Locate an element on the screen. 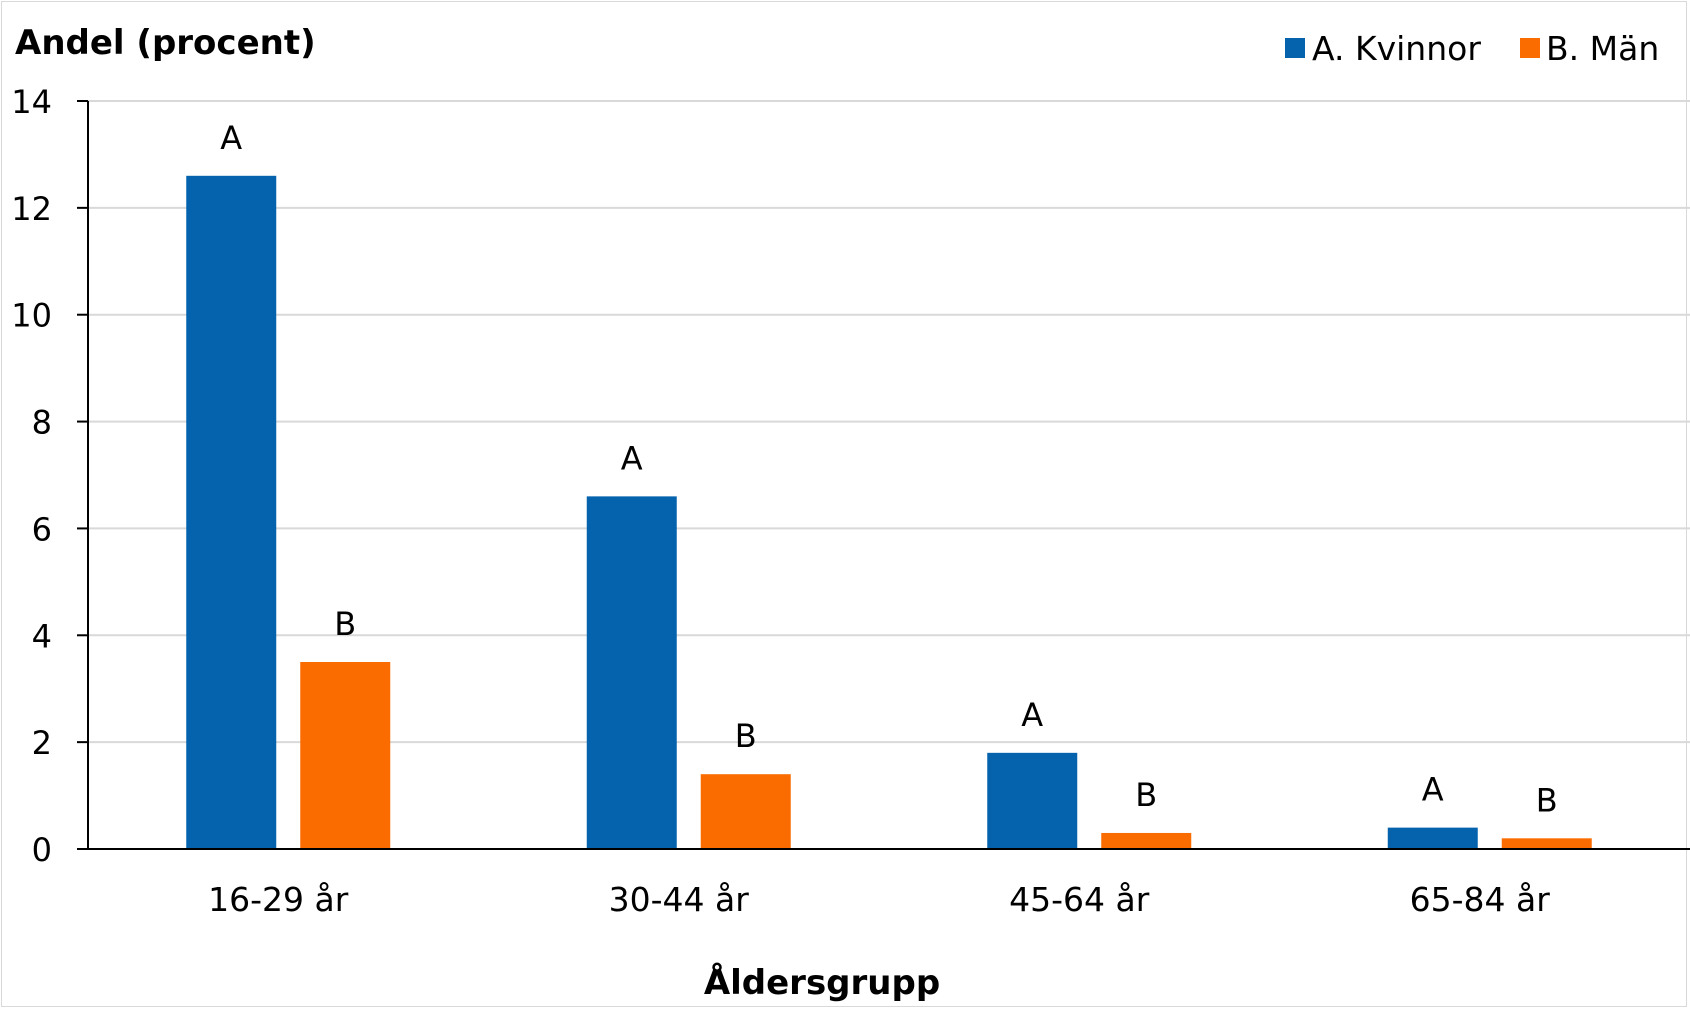  legend-label-man: B. Män is located at coordinates (1602, 48).